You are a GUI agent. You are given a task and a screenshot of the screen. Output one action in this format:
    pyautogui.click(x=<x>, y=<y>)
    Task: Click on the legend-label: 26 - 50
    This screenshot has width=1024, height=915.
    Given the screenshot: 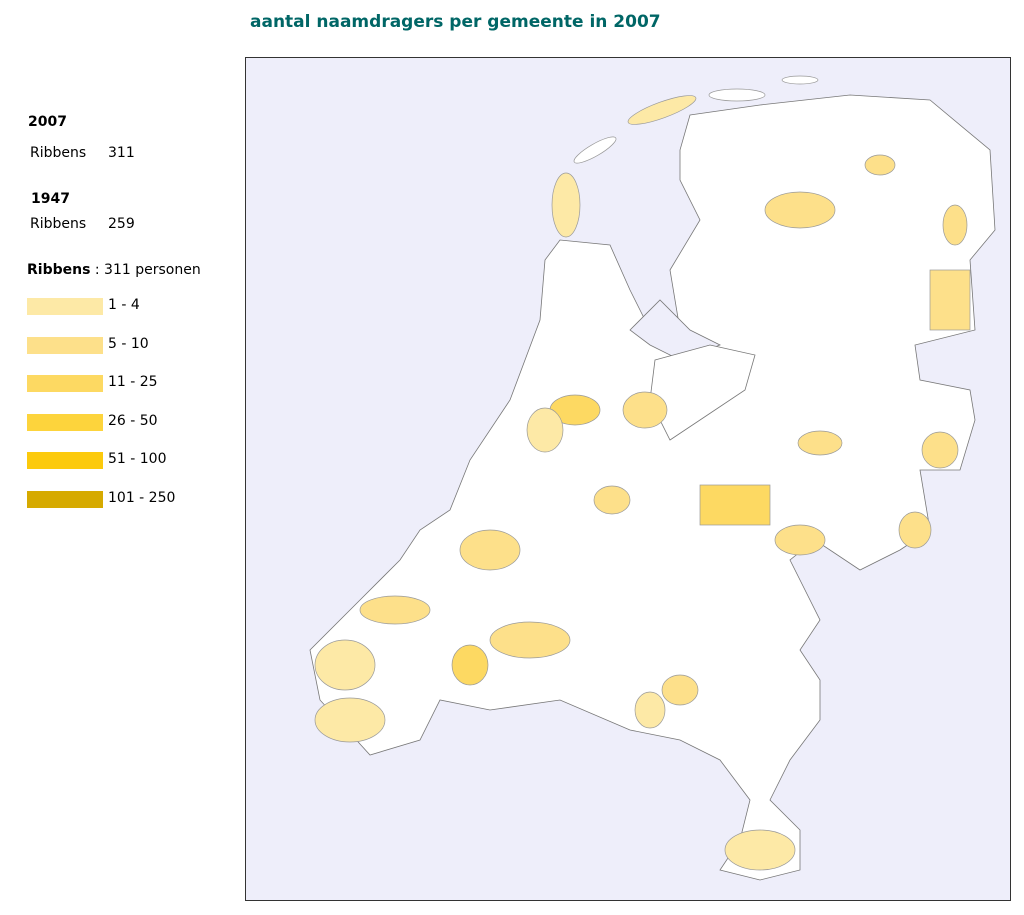 What is the action you would take?
    pyautogui.click(x=133, y=420)
    